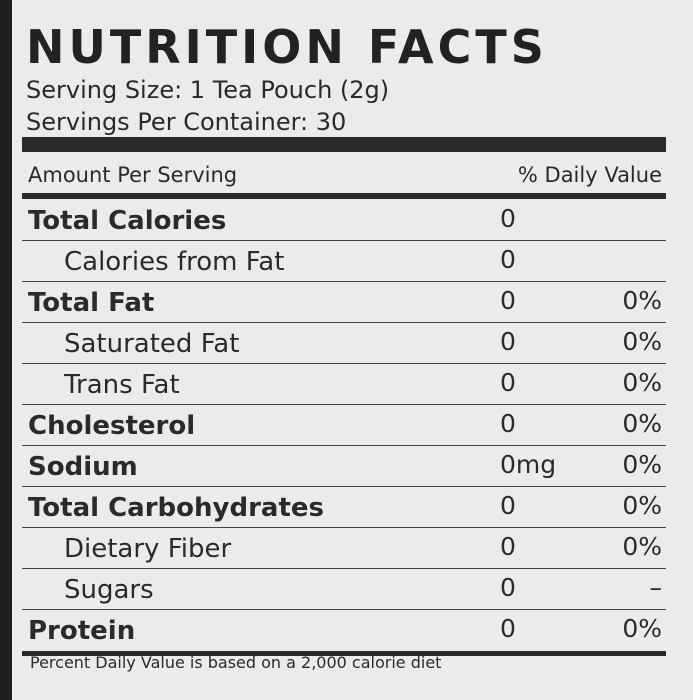 The height and width of the screenshot is (700, 693). Describe the element at coordinates (127, 221) in the screenshot. I see `nutrient-name: Total Calories` at that location.